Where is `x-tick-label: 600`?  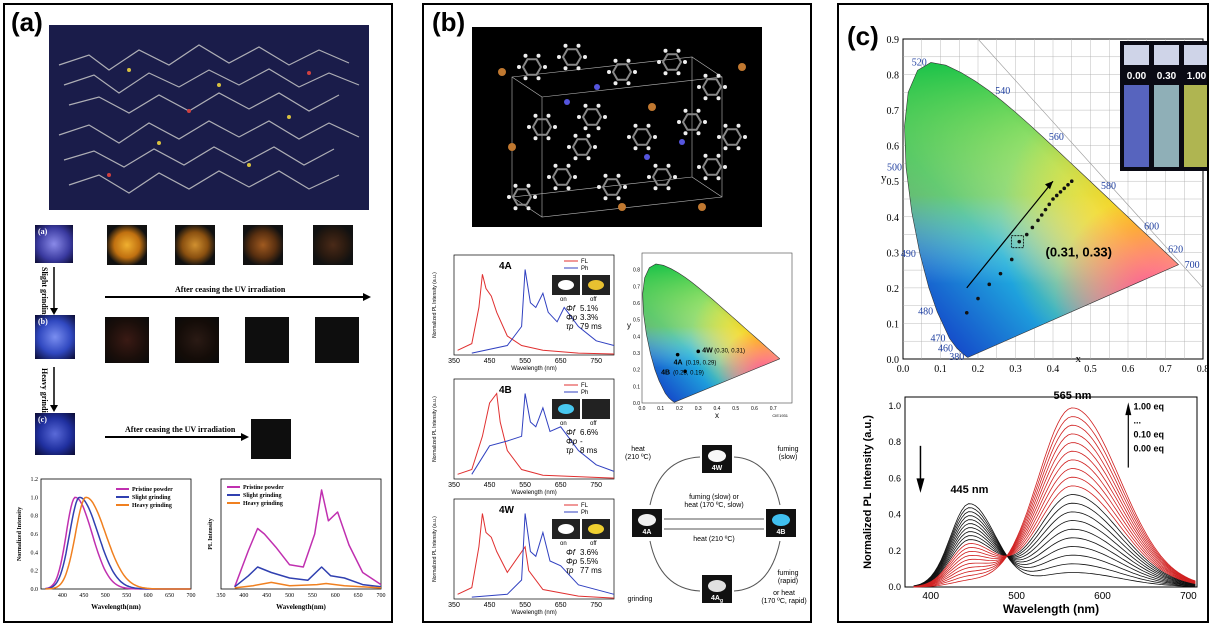 x-tick-label: 600 is located at coordinates (335, 596).